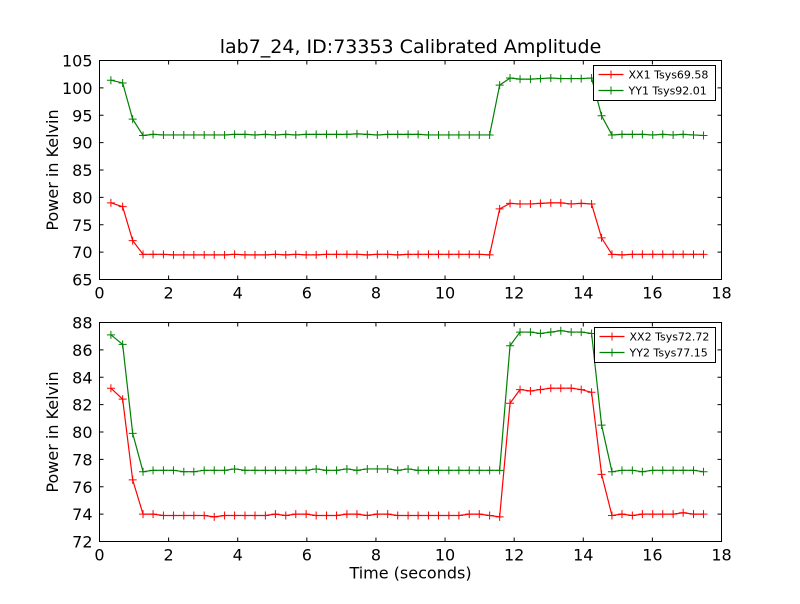  I want to click on chart-title: lab7_24, ID:73353 Calibrated Amplitude, so click(411, 47).